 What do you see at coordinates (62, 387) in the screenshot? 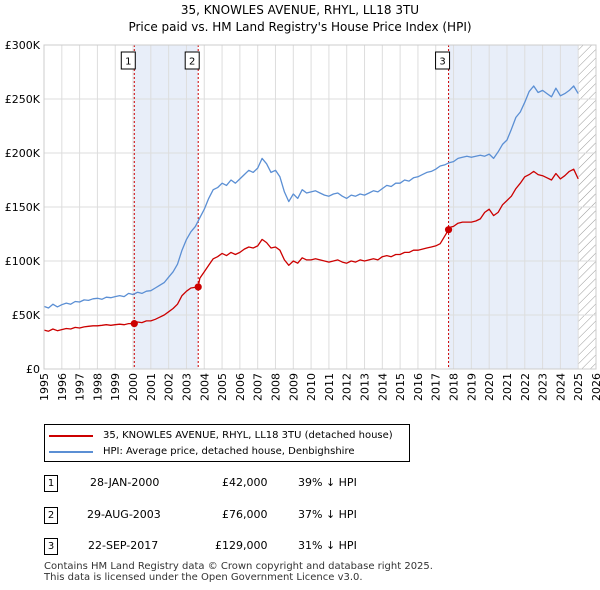
I see `x-tick-label: 1996` at bounding box center [62, 387].